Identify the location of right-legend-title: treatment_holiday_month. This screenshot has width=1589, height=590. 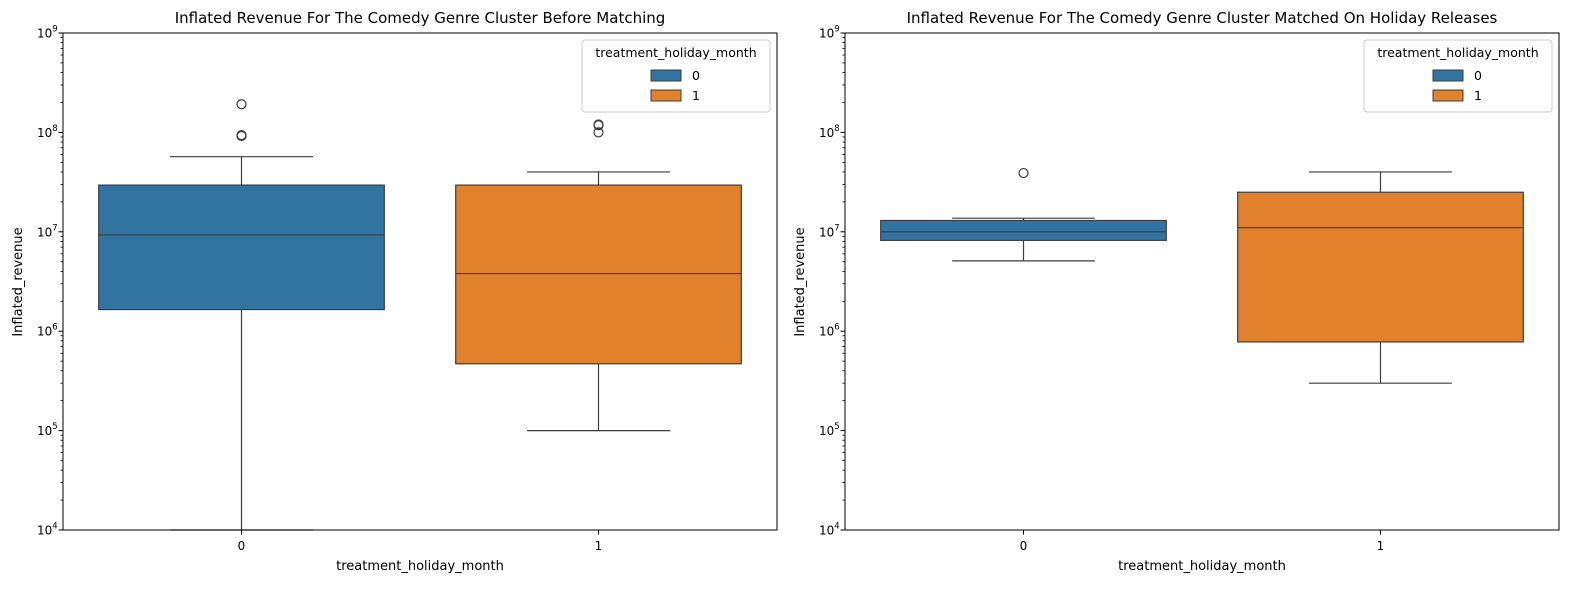
(1457, 52).